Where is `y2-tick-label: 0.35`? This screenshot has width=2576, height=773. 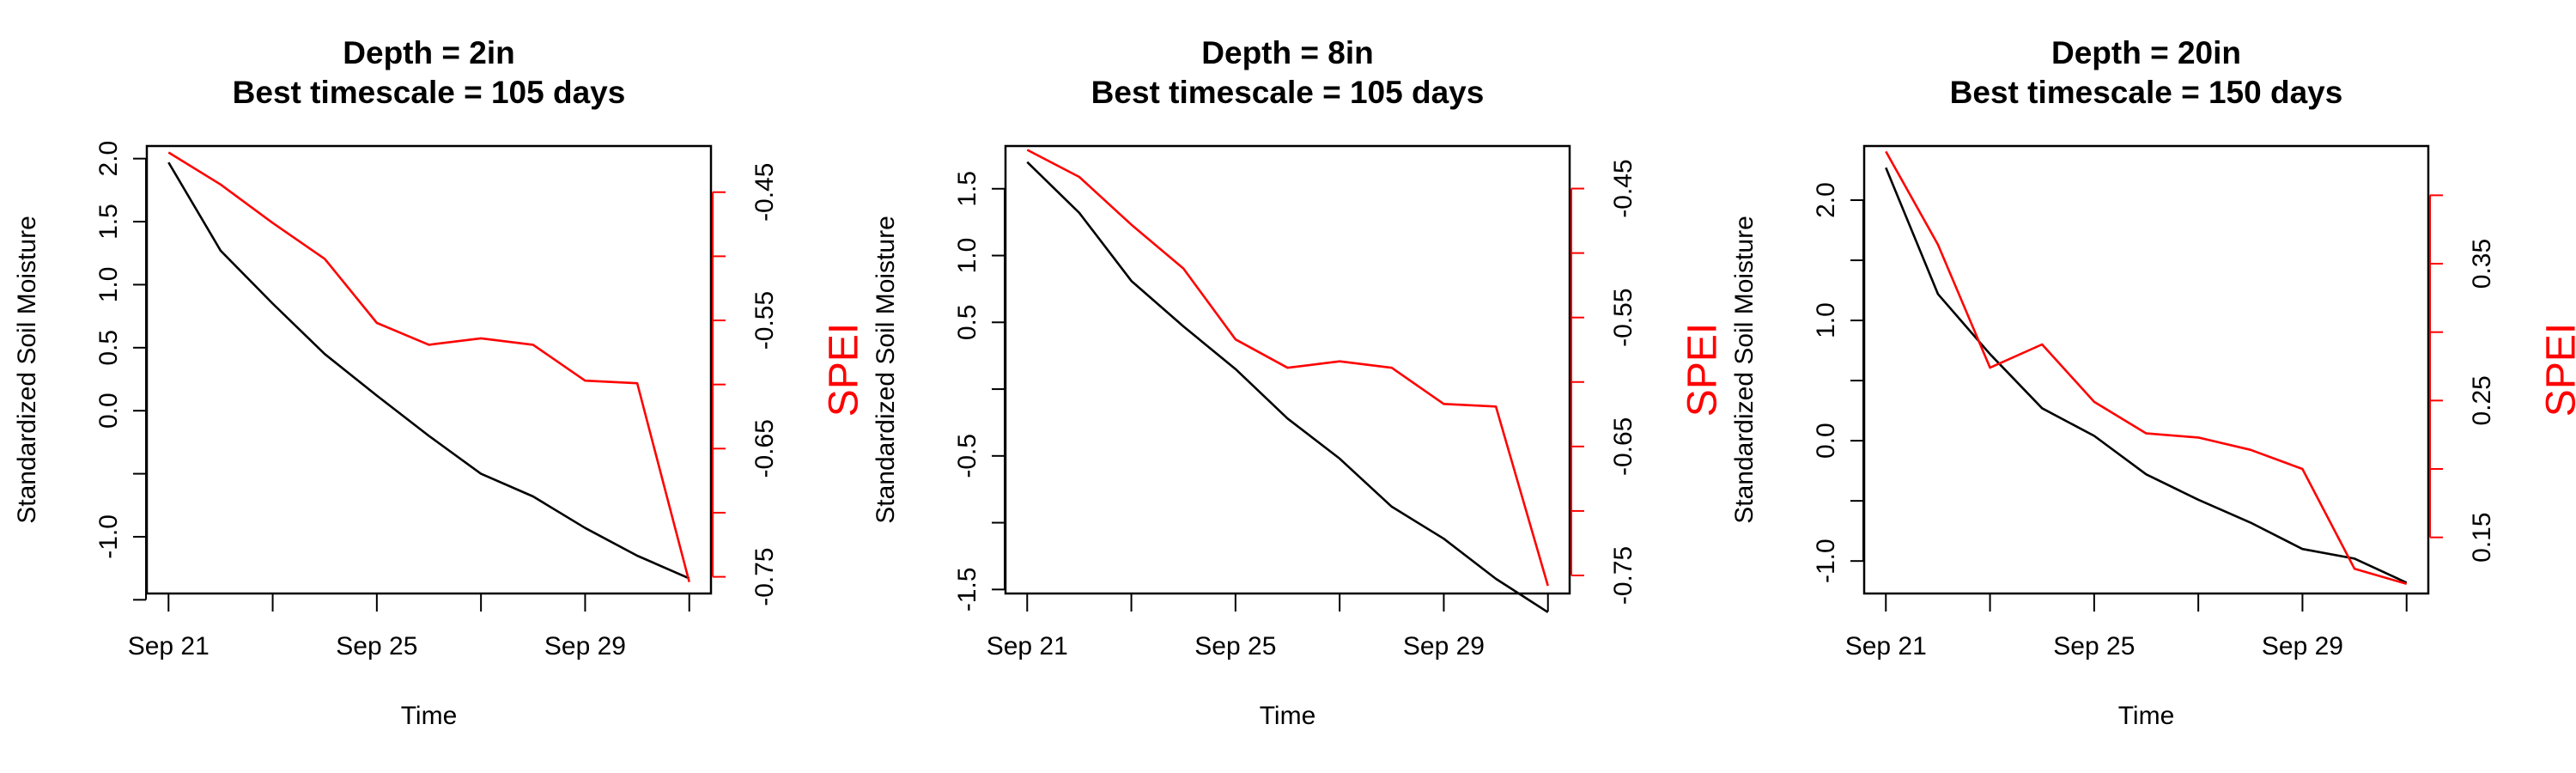 y2-tick-label: 0.35 is located at coordinates (2482, 264).